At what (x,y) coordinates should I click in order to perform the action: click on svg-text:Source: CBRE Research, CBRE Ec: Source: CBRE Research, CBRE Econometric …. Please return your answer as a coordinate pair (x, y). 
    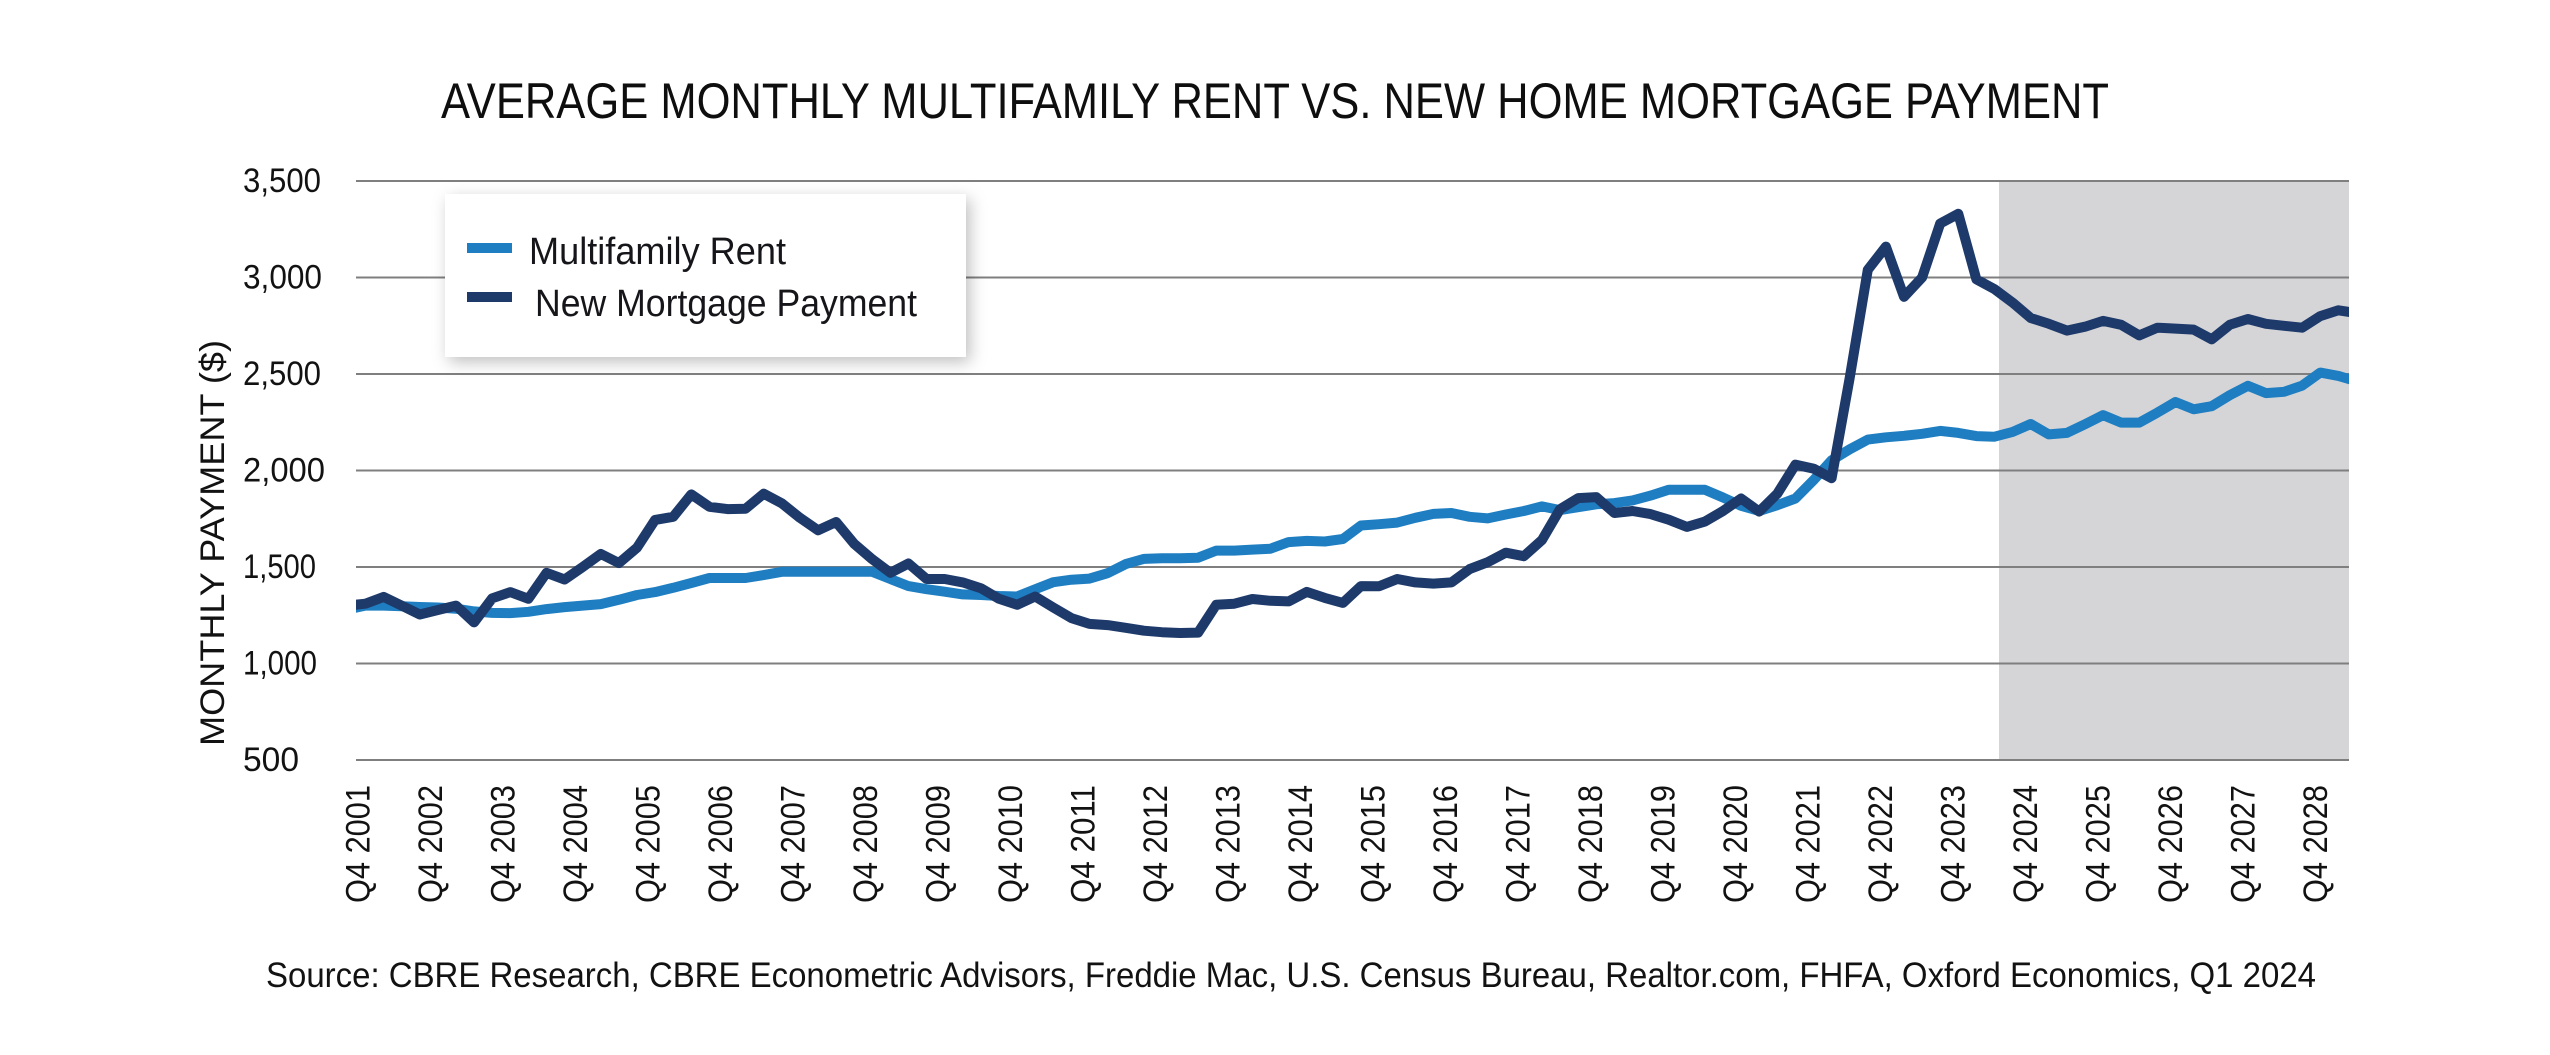
    Looking at the image, I should click on (1291, 975).